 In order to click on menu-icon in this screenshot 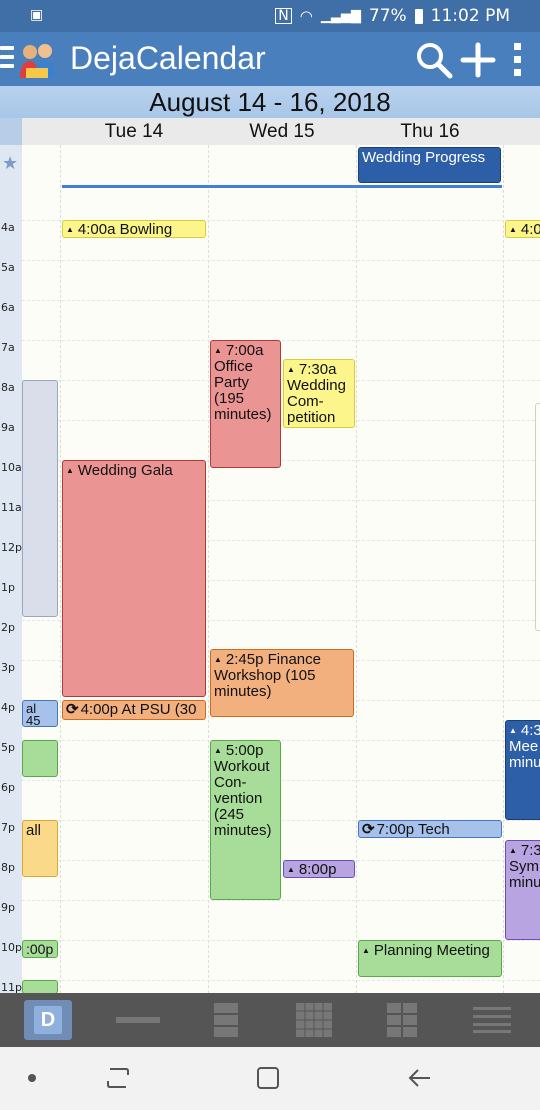, I will do `click(7, 59)`.